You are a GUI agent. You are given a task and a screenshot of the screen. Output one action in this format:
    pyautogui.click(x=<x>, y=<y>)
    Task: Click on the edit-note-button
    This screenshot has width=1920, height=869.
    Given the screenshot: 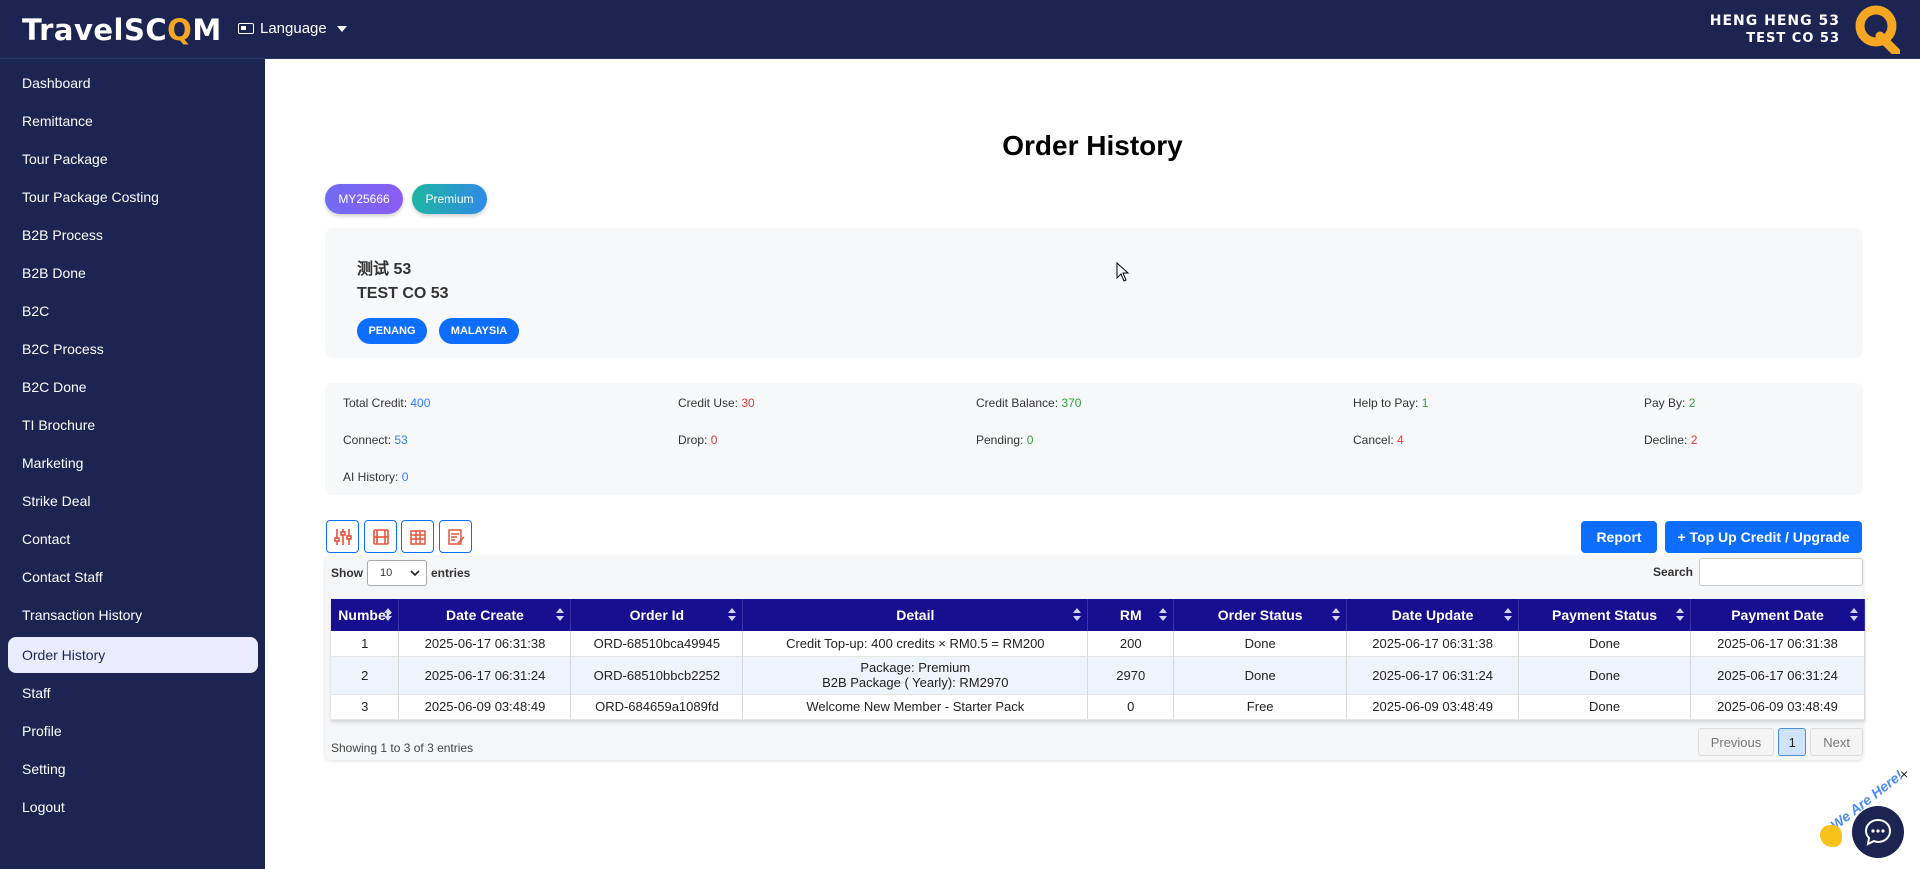 What is the action you would take?
    pyautogui.click(x=455, y=536)
    